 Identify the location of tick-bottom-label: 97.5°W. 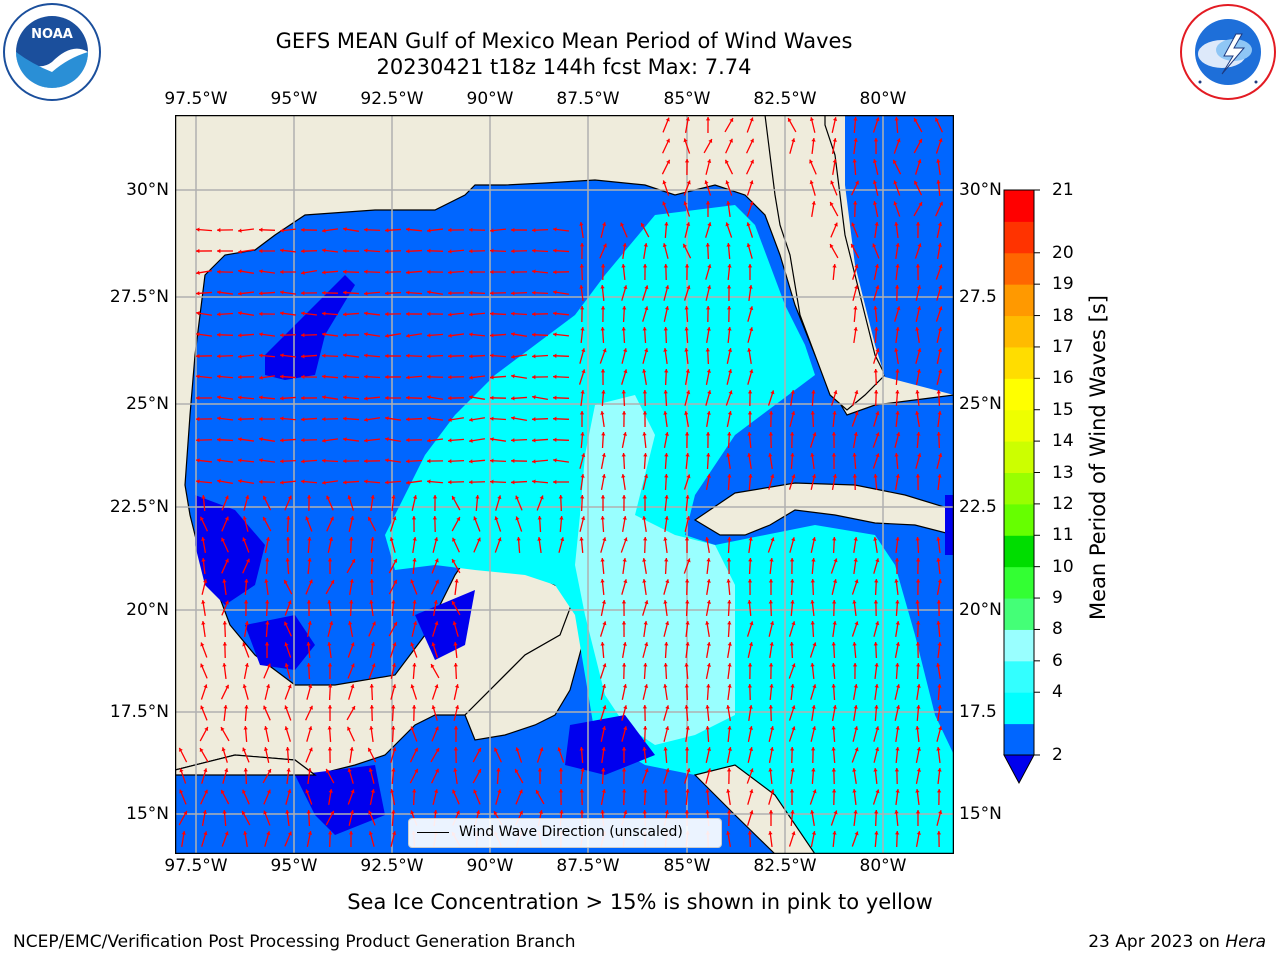
(196, 866).